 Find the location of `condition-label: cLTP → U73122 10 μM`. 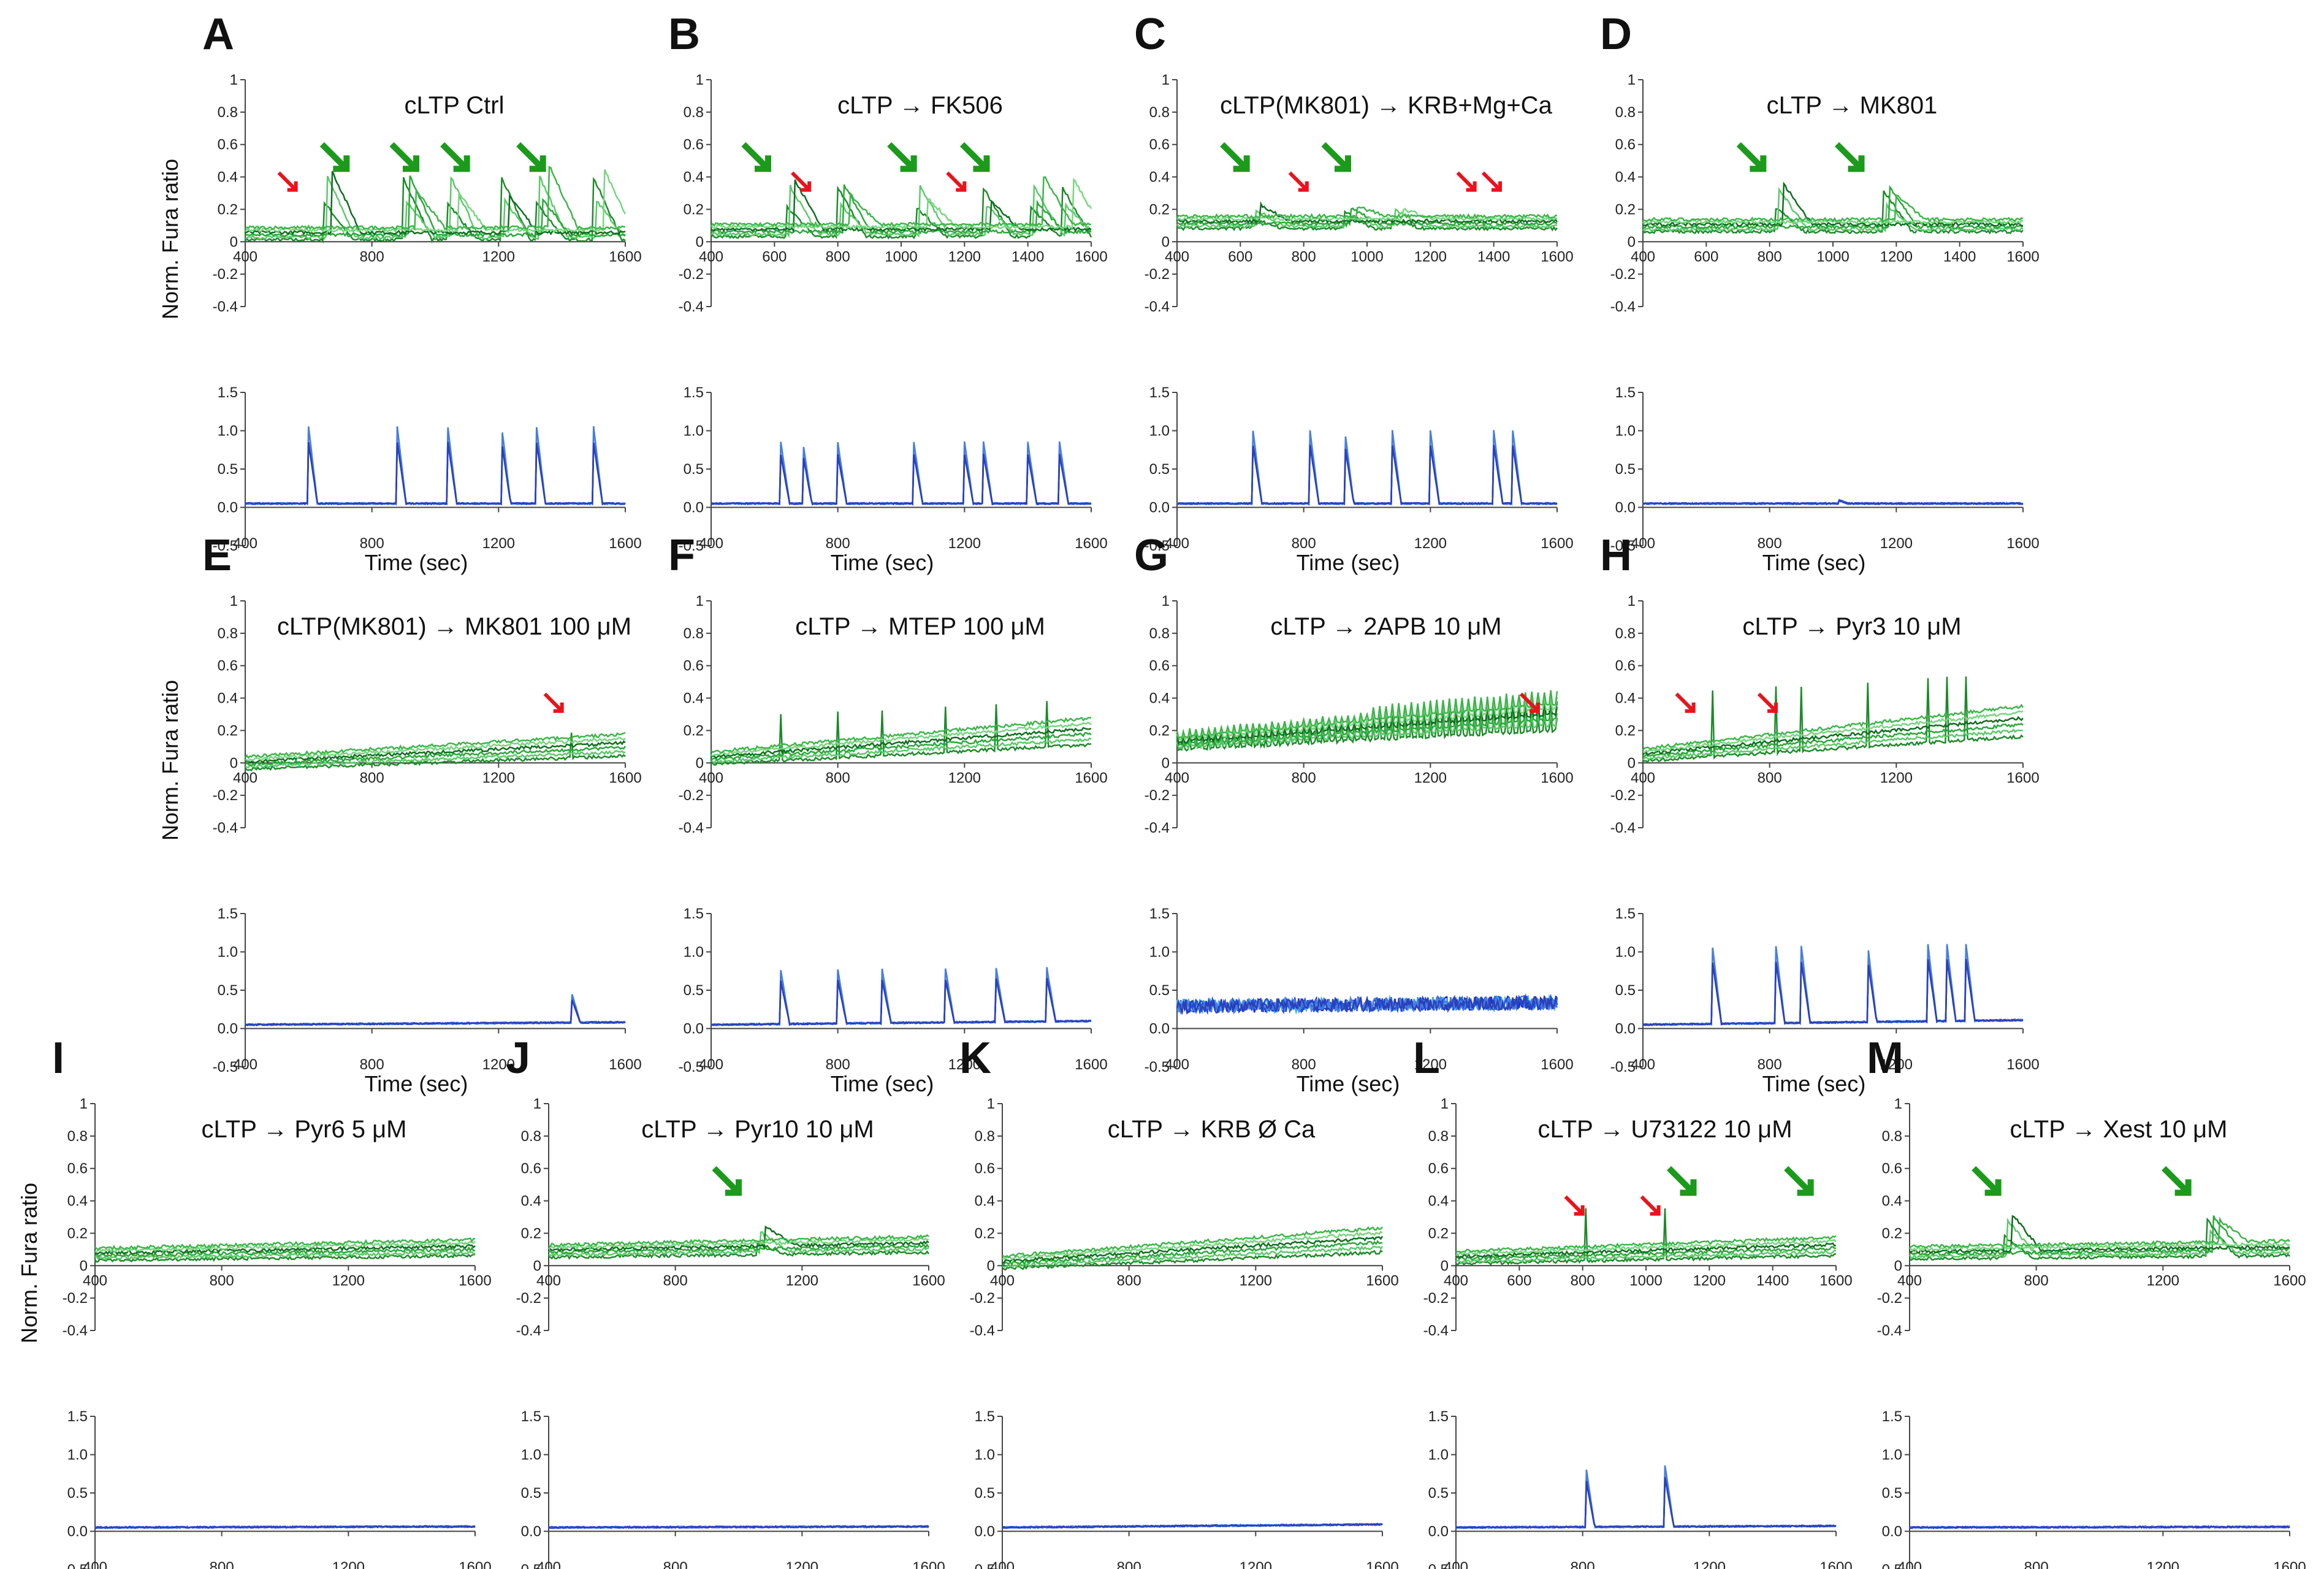

condition-label: cLTP → U73122 10 μM is located at coordinates (1664, 1129).